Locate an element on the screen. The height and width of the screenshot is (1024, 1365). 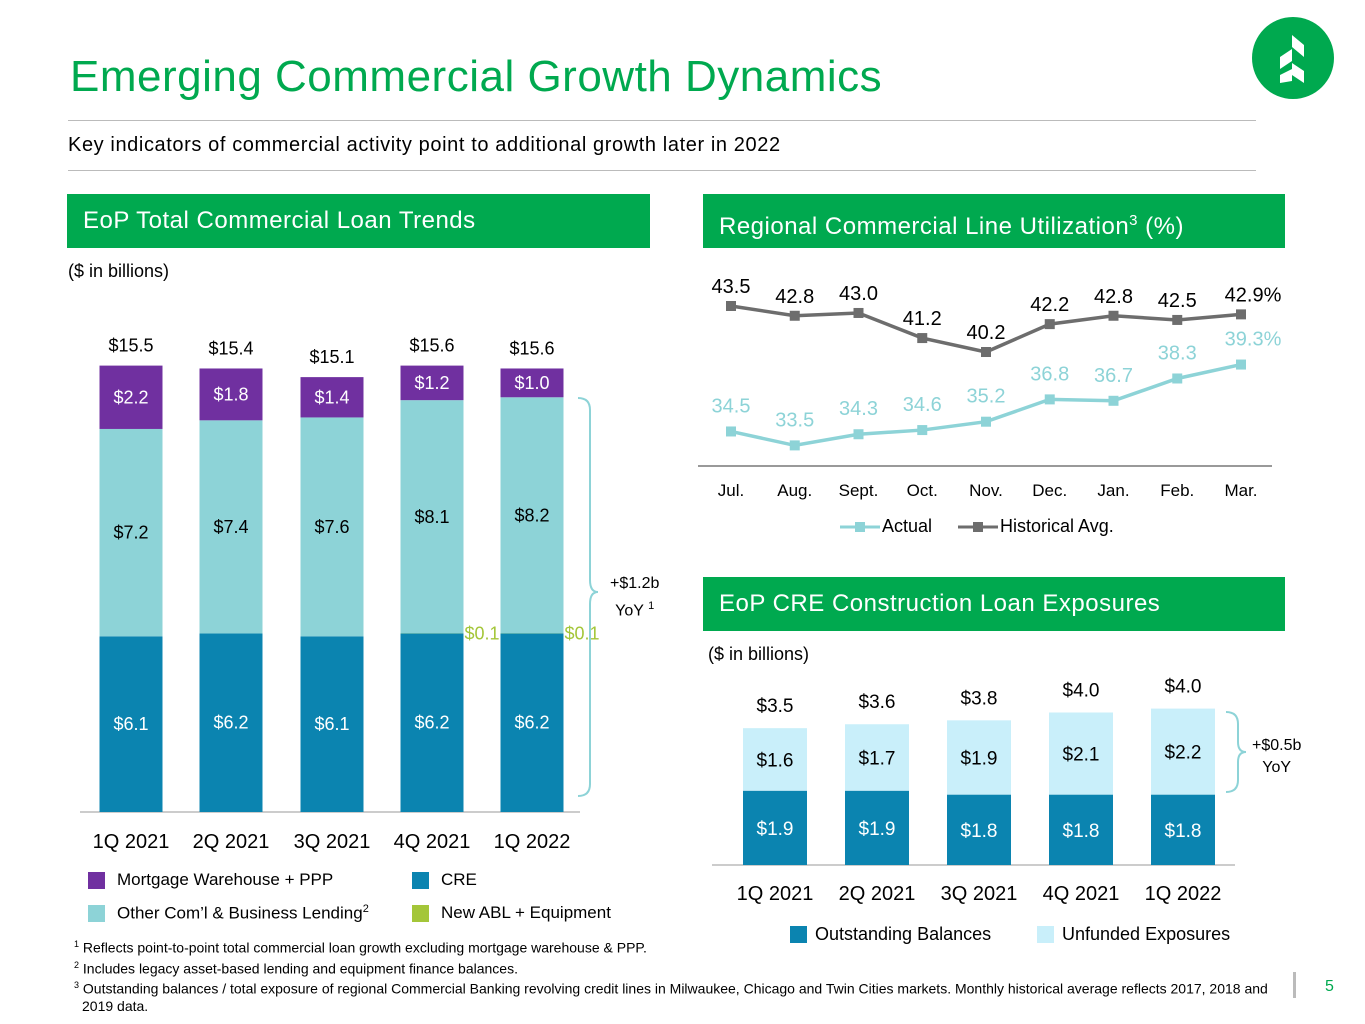
total-label: $15.5 is located at coordinates (130, 346).